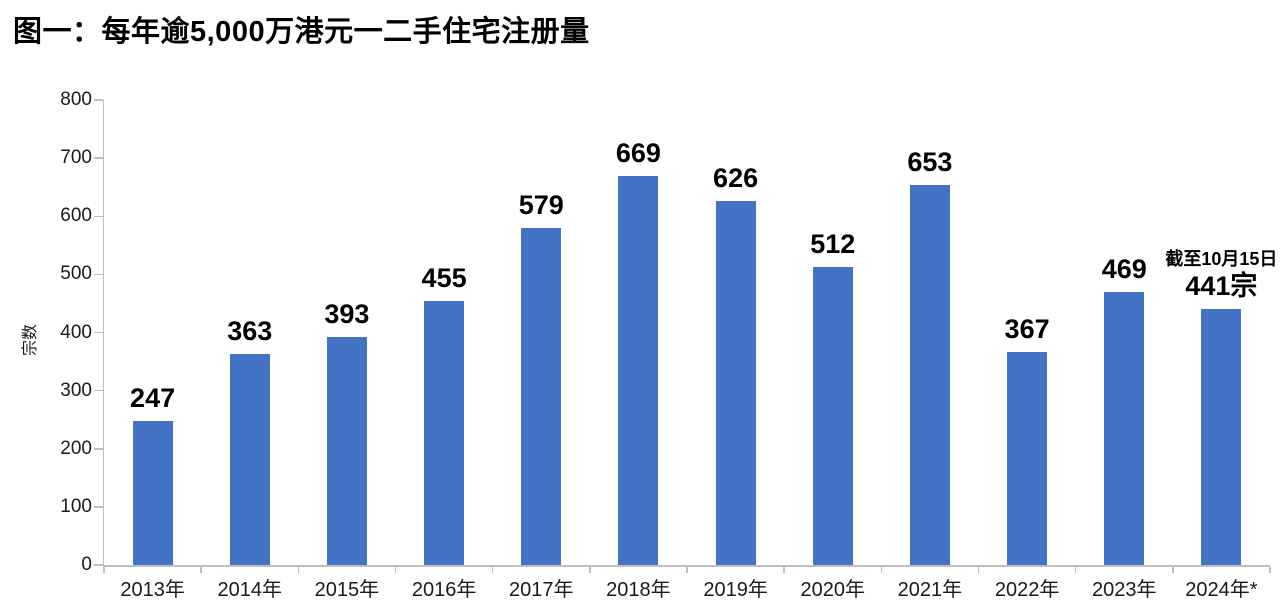 The image size is (1288, 616). What do you see at coordinates (152, 590) in the screenshot?
I see `x-tick-label: 2013年` at bounding box center [152, 590].